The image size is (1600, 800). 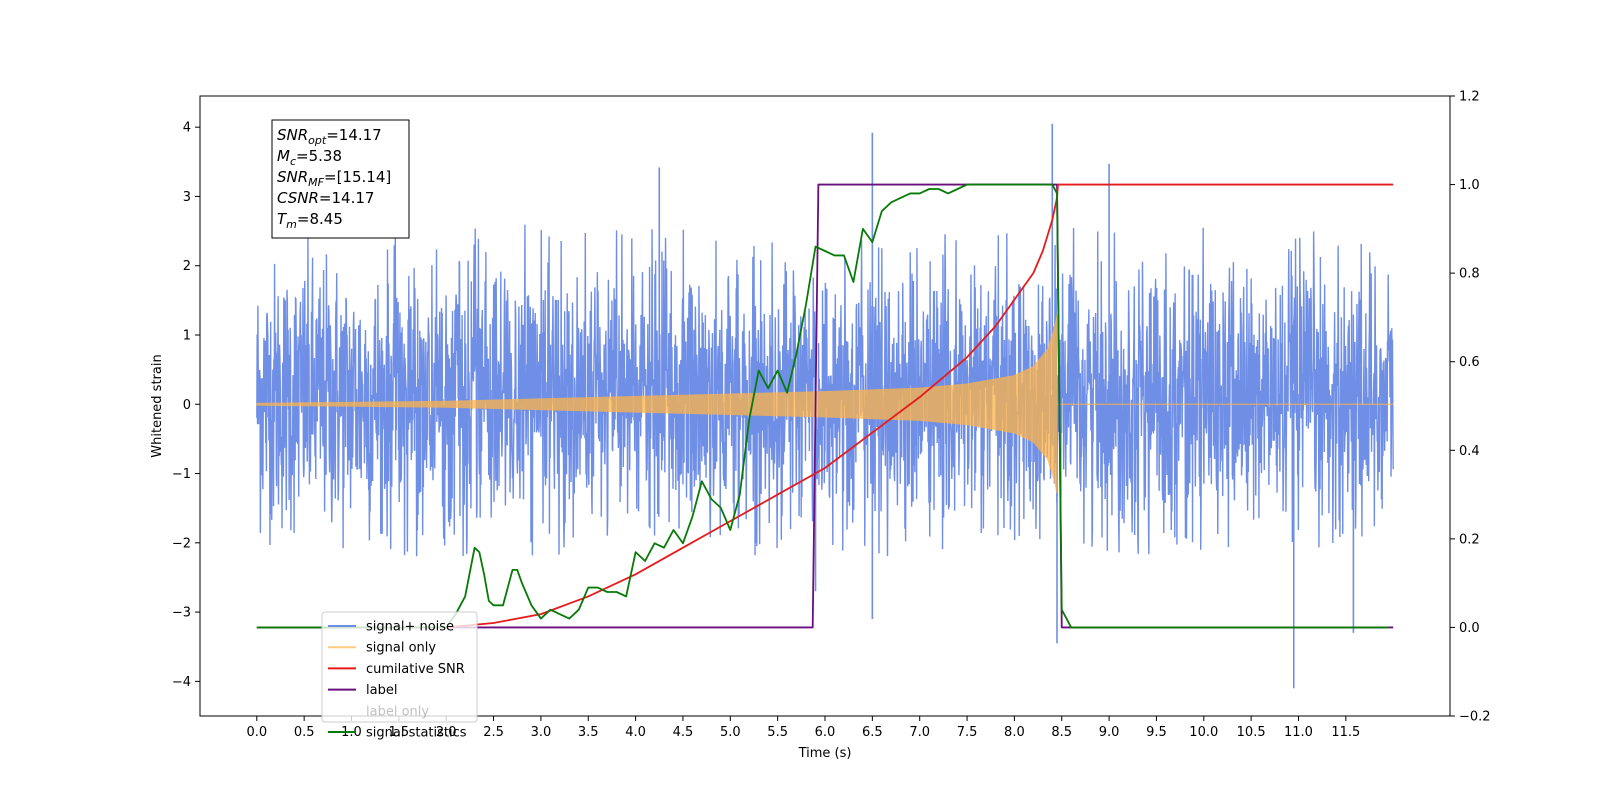 What do you see at coordinates (1469, 185) in the screenshot?
I see `right-y-tick-label: 1.0` at bounding box center [1469, 185].